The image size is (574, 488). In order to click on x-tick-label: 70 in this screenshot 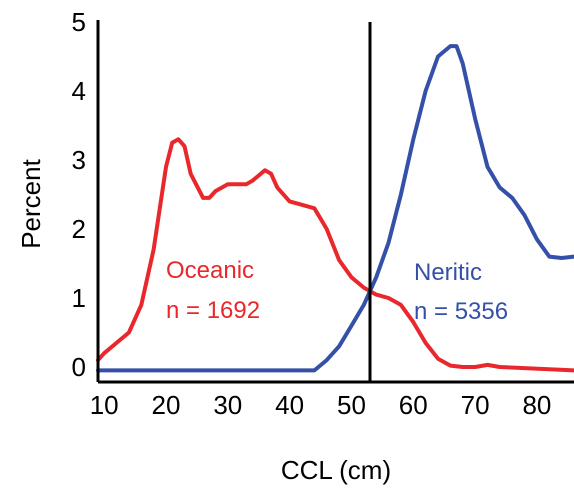, I will do `click(475, 405)`.